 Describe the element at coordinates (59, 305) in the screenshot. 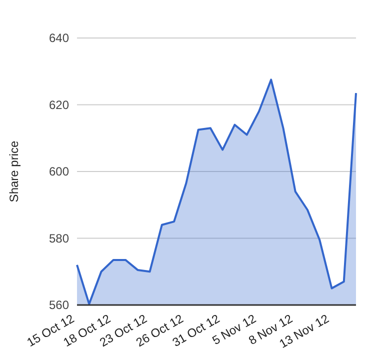

I see `y-tick-label: 560` at that location.